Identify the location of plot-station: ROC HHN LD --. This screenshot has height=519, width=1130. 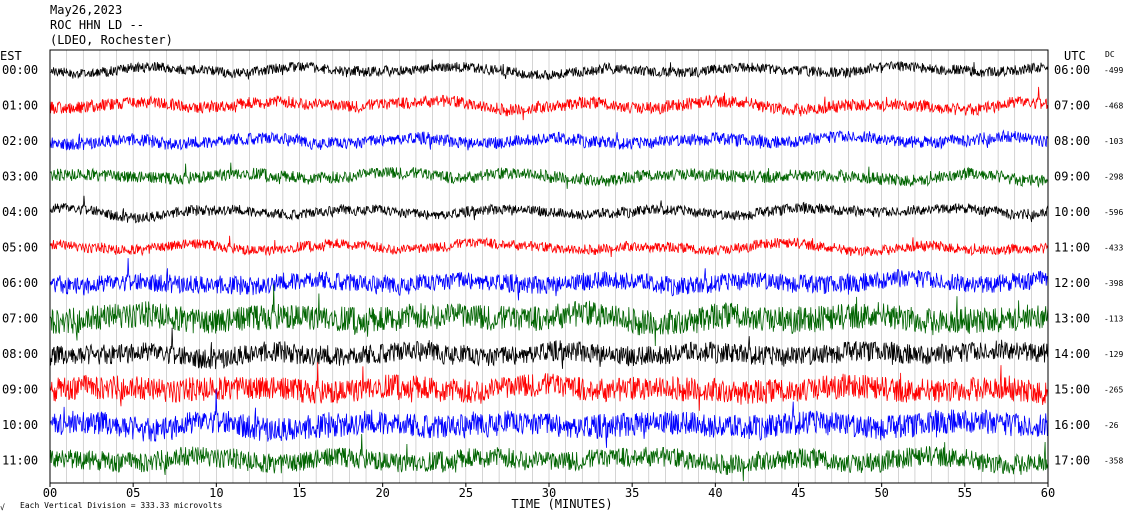
(97, 25).